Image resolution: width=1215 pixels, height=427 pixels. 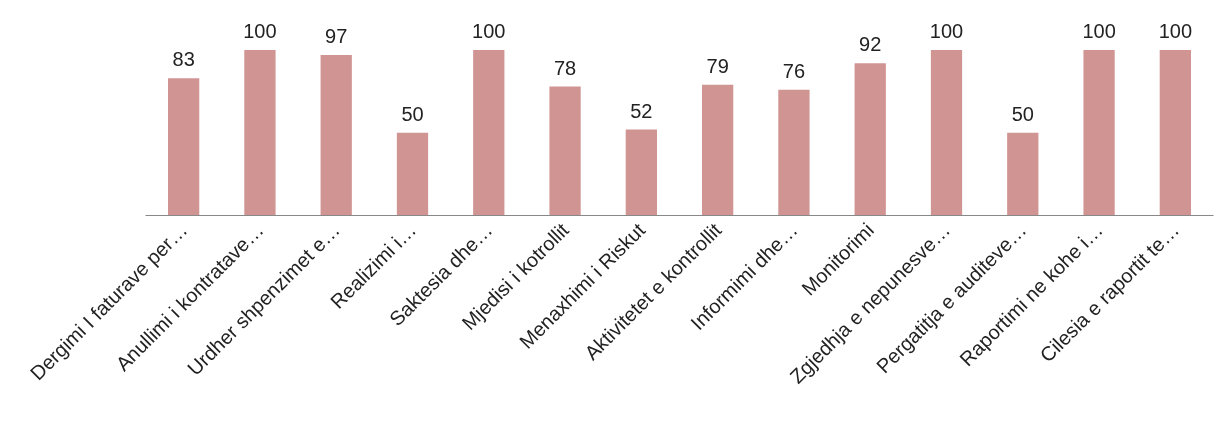 What do you see at coordinates (794, 70) in the screenshot?
I see `data-label: 76` at bounding box center [794, 70].